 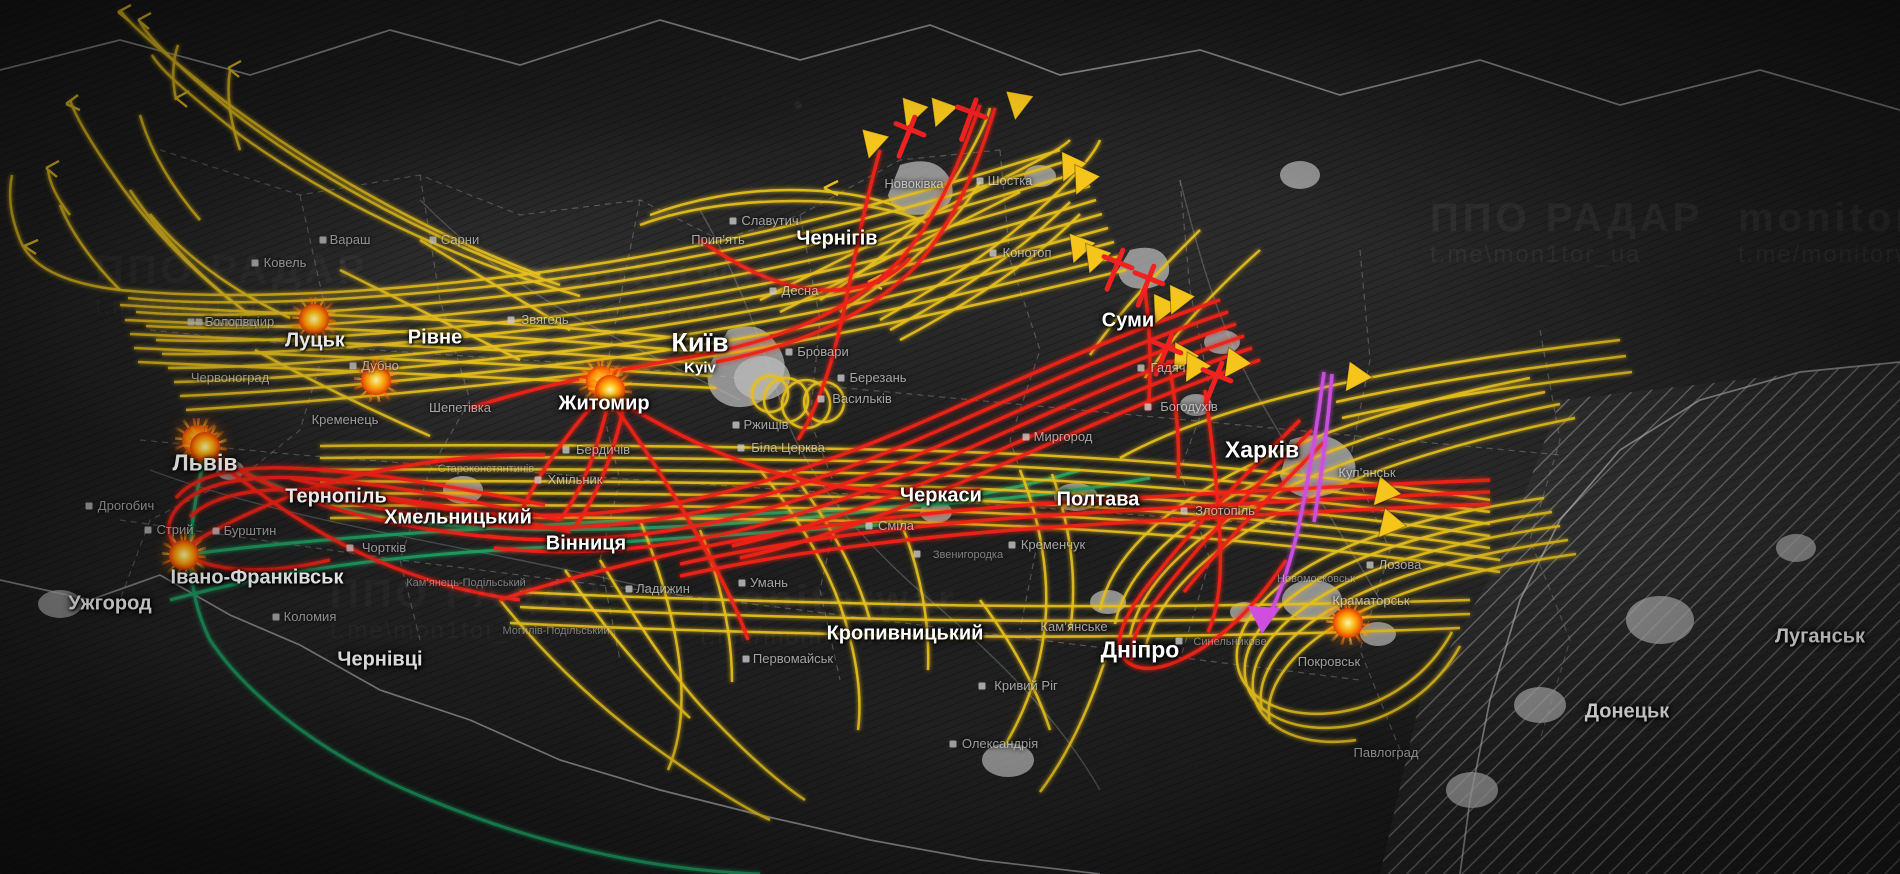 What do you see at coordinates (1300, 495) in the screenshot?
I see `special-track-group` at bounding box center [1300, 495].